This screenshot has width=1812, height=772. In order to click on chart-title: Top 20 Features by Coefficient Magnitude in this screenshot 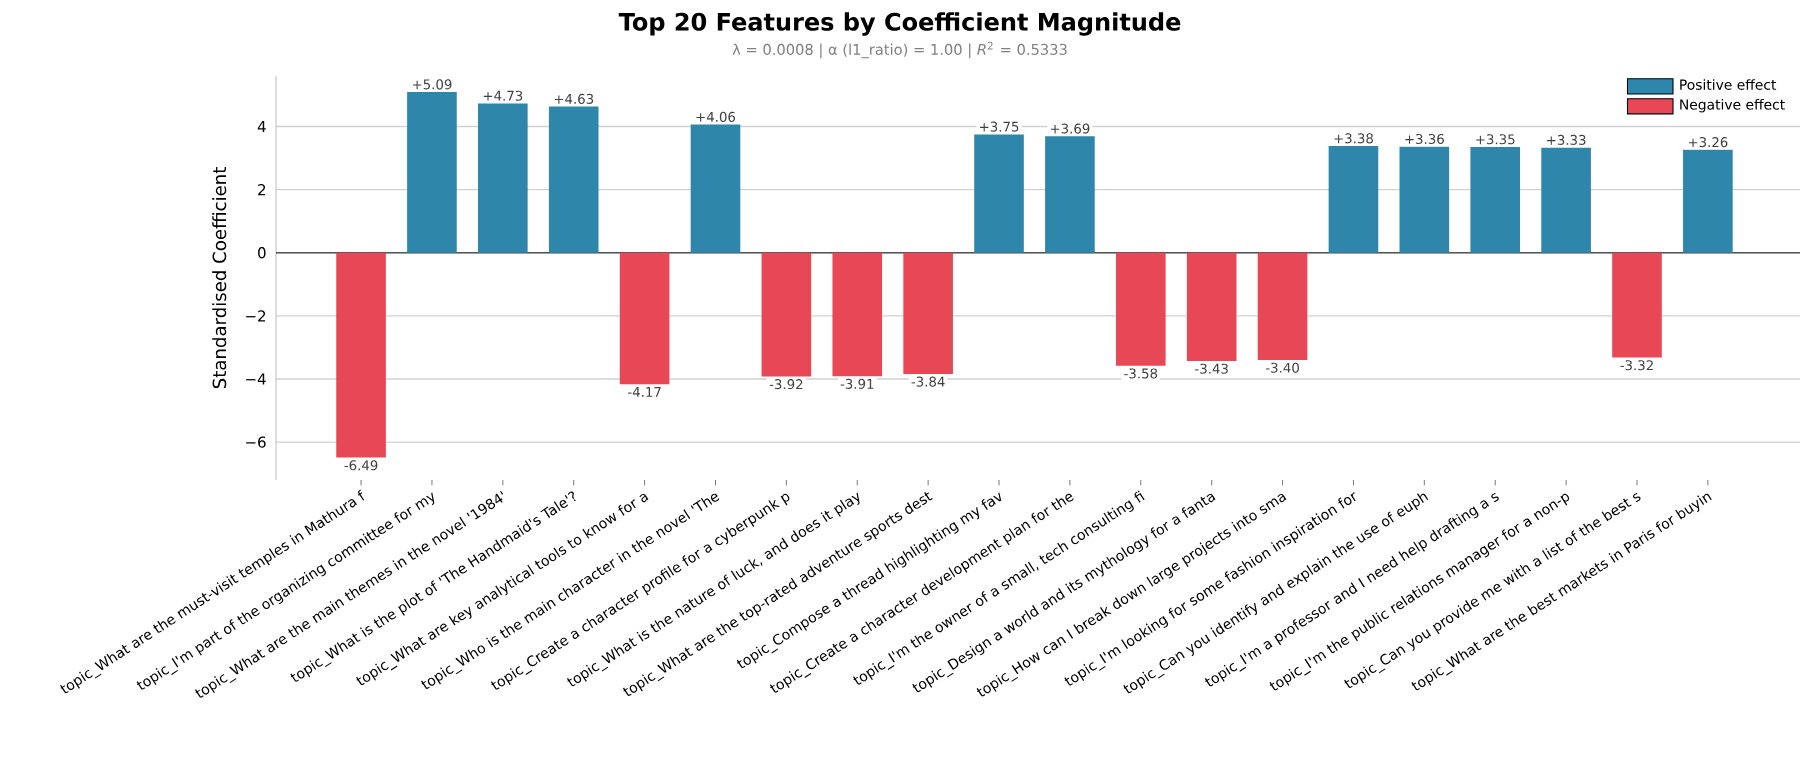, I will do `click(899, 24)`.